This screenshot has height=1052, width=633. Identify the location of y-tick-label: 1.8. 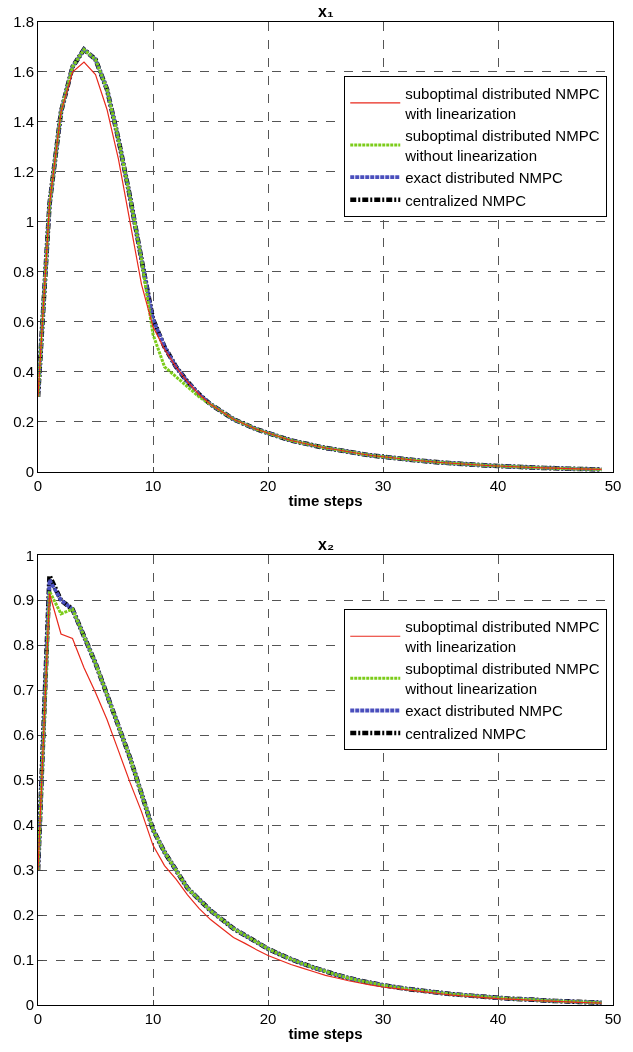
(23, 22).